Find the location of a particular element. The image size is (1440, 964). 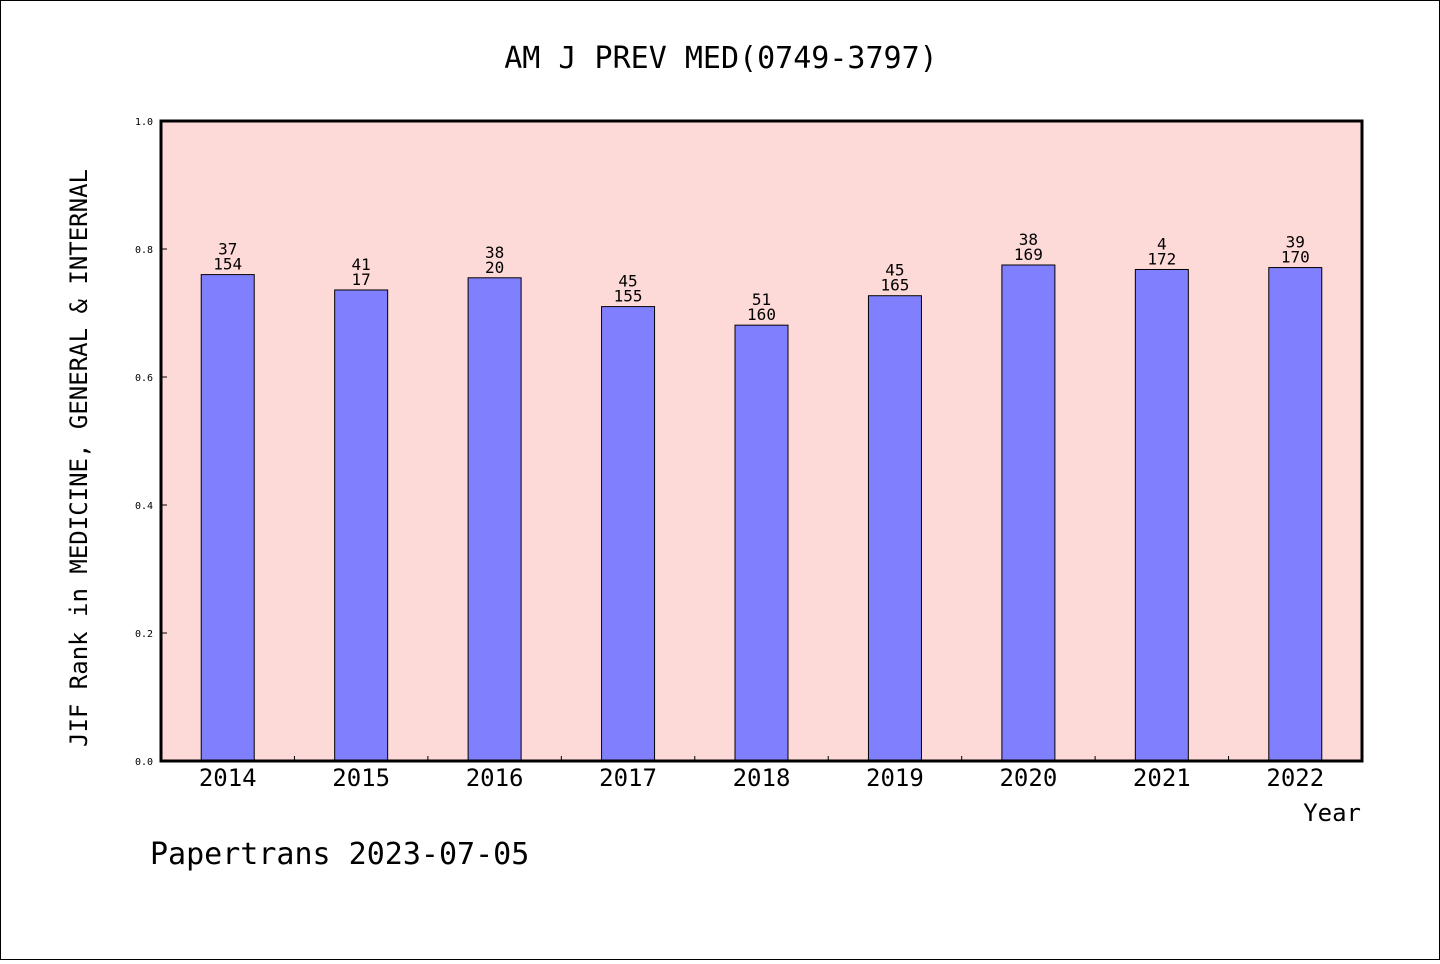

data-label-top: 41 is located at coordinates (361, 264).